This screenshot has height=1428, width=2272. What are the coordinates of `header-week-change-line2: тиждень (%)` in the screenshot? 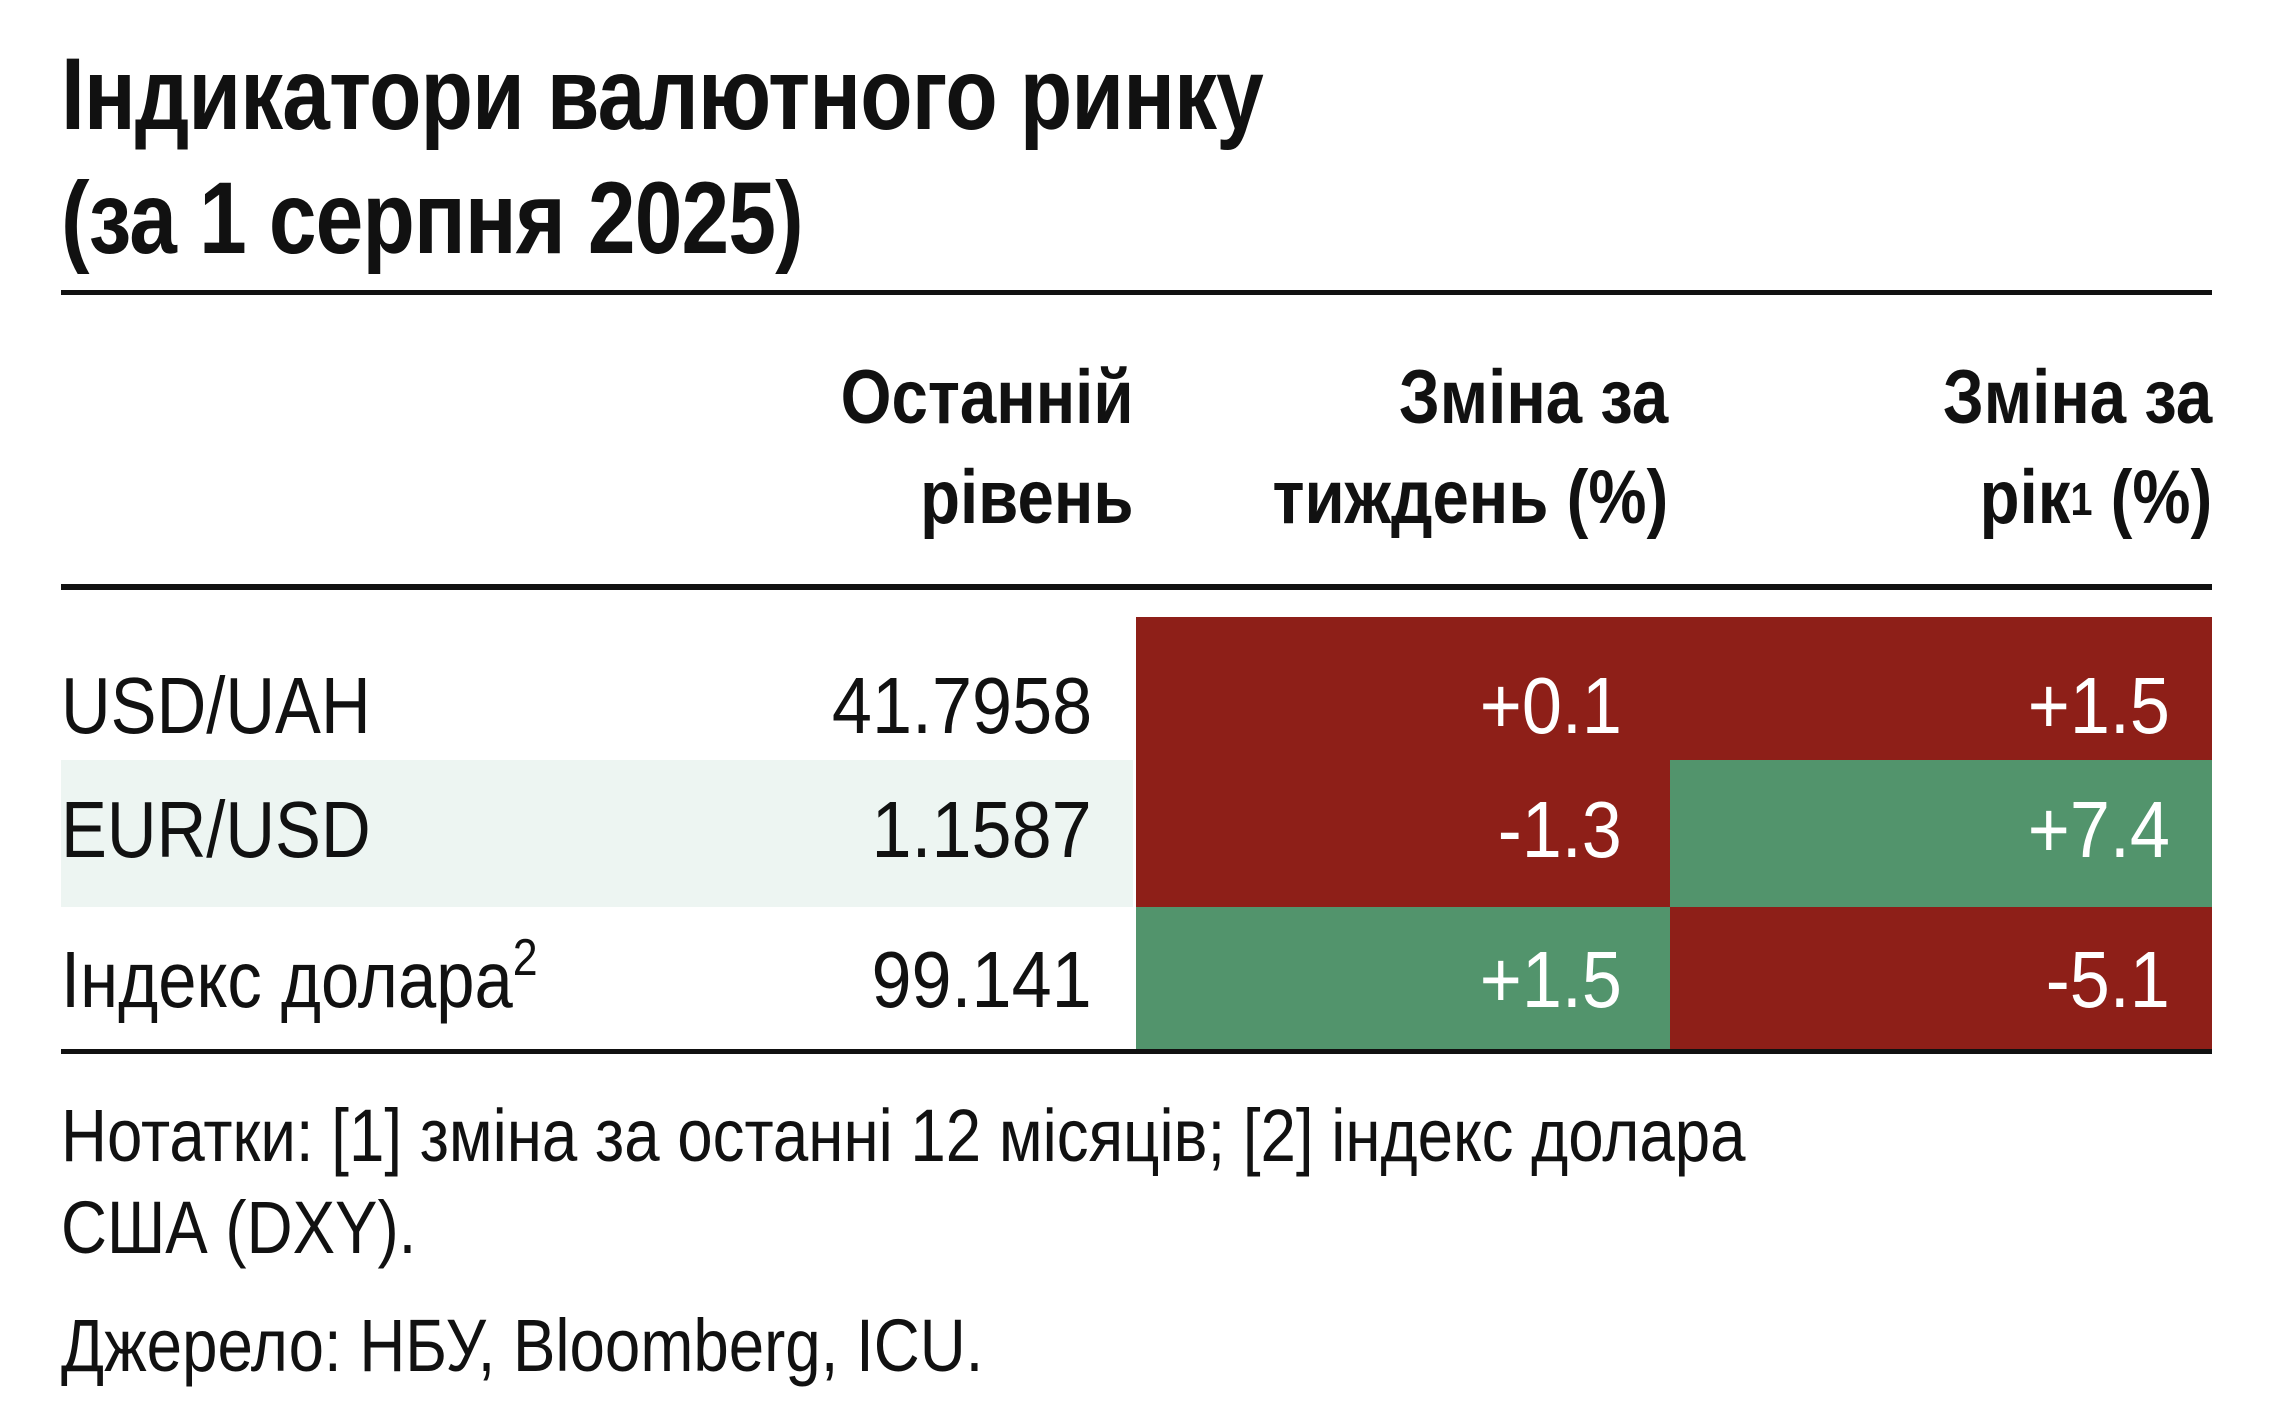 It's located at (1470, 497).